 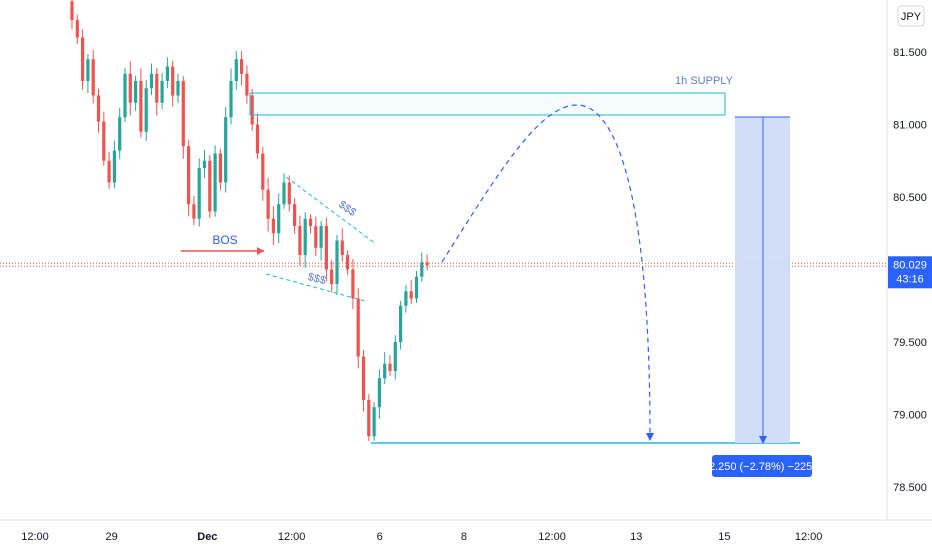 What do you see at coordinates (224, 240) in the screenshot?
I see `bos-label: BOS` at bounding box center [224, 240].